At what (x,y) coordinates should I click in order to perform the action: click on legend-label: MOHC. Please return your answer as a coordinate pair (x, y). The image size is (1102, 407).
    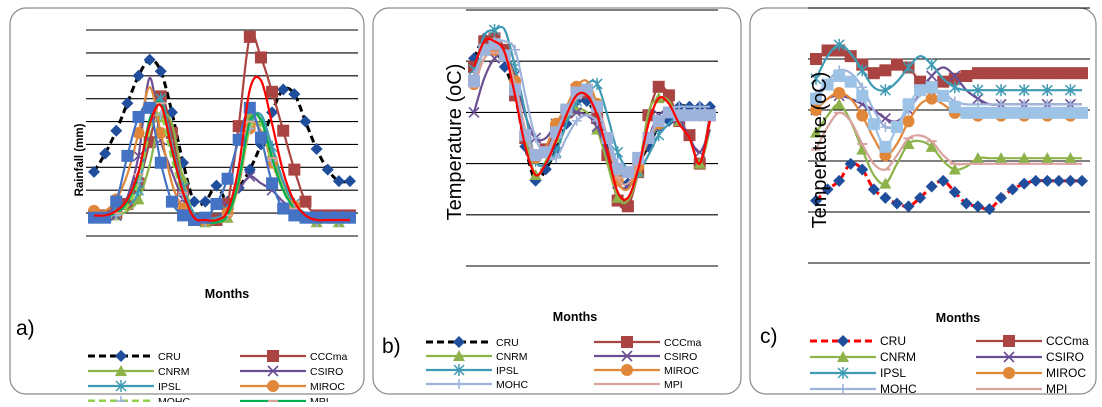
    Looking at the image, I should click on (898, 389).